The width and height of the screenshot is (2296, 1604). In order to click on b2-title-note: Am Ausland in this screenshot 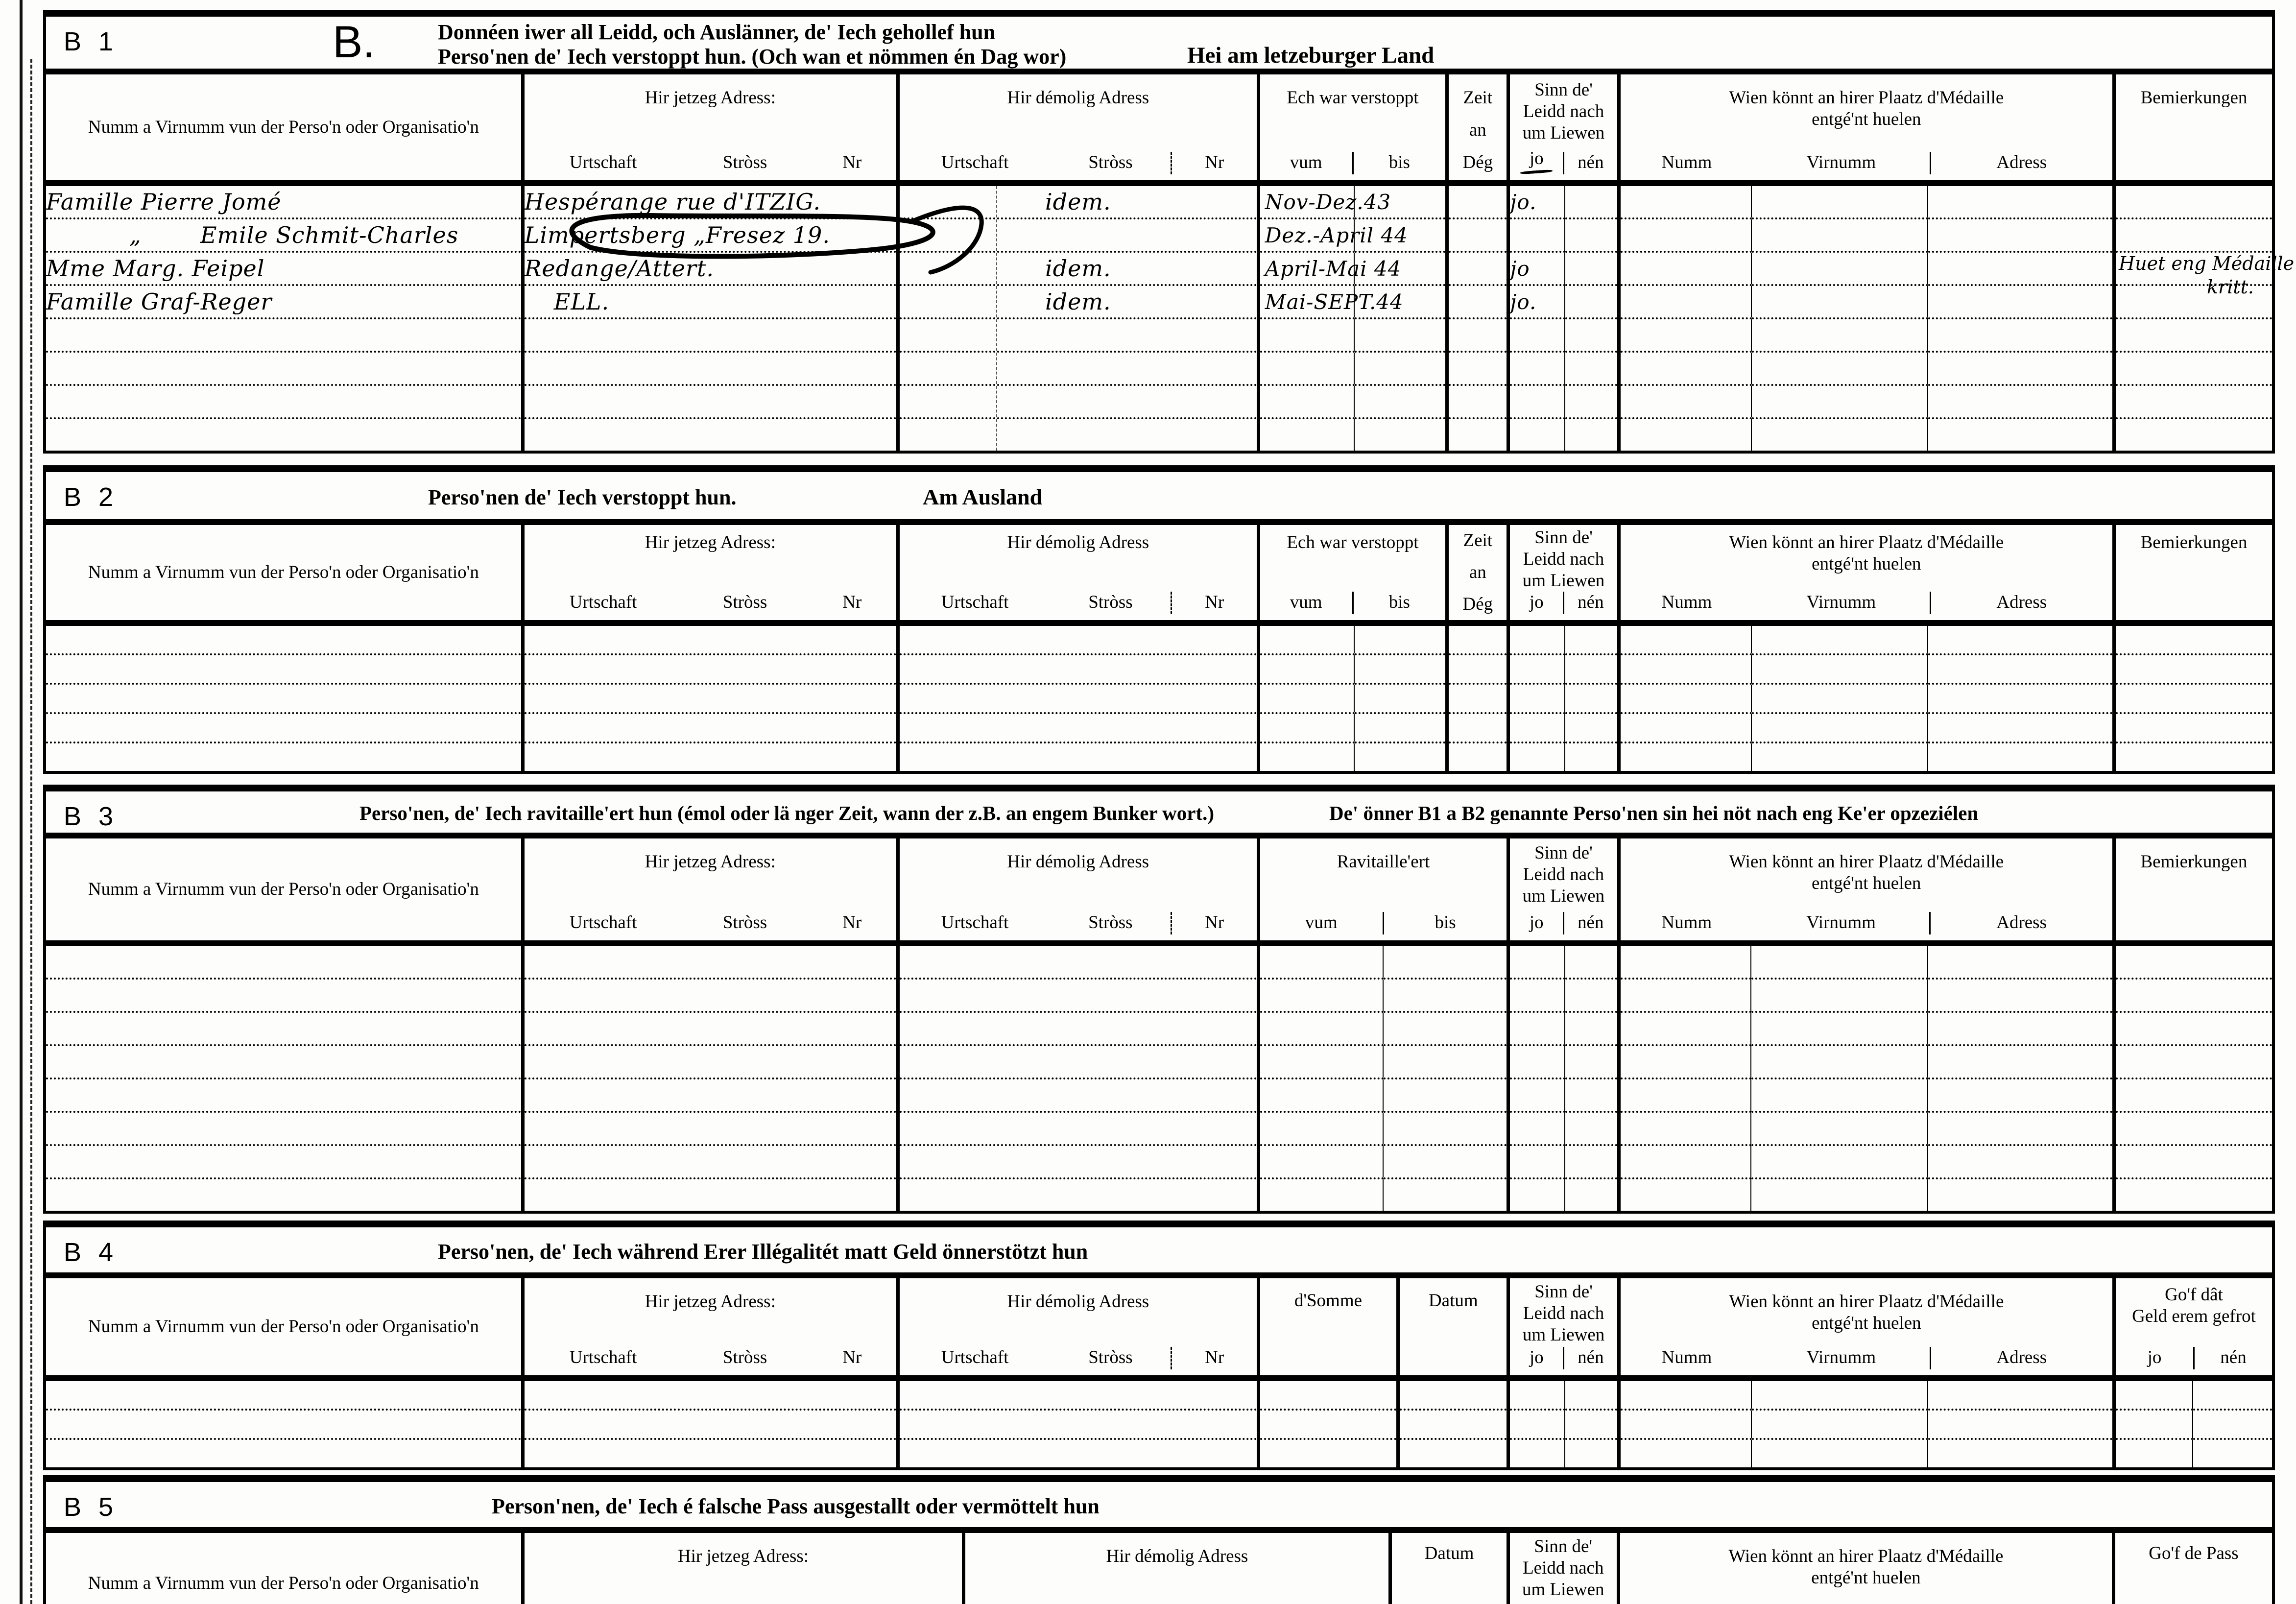, I will do `click(983, 496)`.